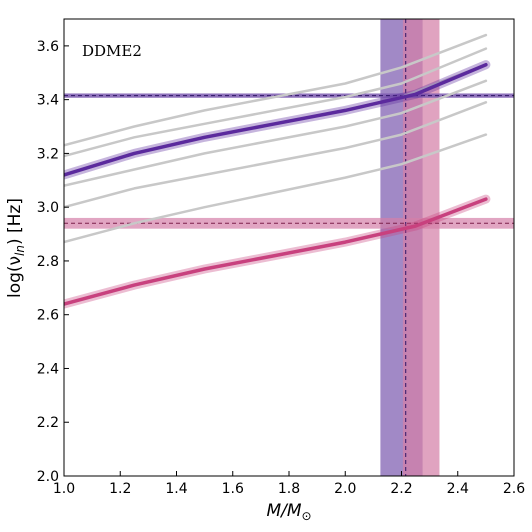 The width and height of the screenshot is (532, 532). Describe the element at coordinates (120, 489) in the screenshot. I see `x-tick-label: 1.2` at that location.